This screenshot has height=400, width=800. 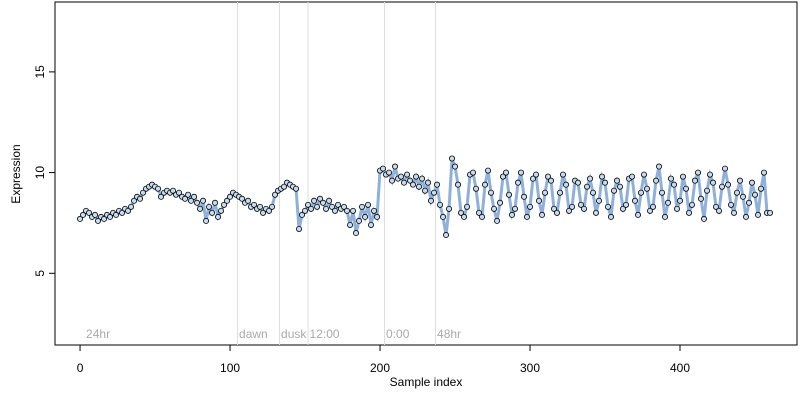 What do you see at coordinates (98, 334) in the screenshot?
I see `annotation: 24hr` at bounding box center [98, 334].